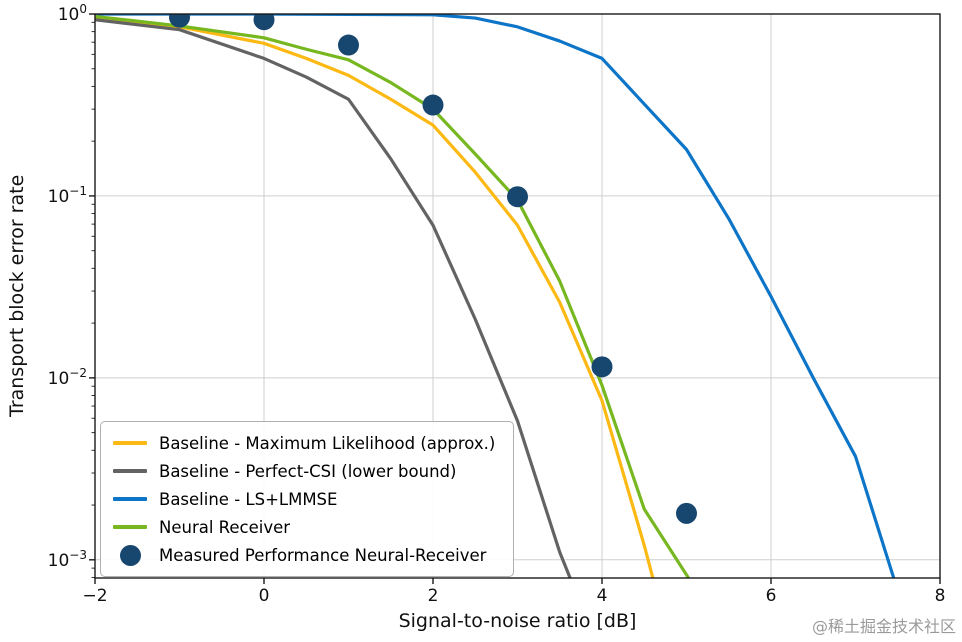 The image size is (962, 642). I want to click on x-tick-label: 4, so click(602, 596).